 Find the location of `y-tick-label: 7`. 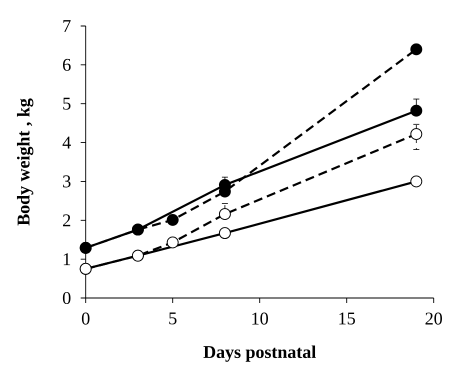

y-tick-label: 7 is located at coordinates (67, 26).